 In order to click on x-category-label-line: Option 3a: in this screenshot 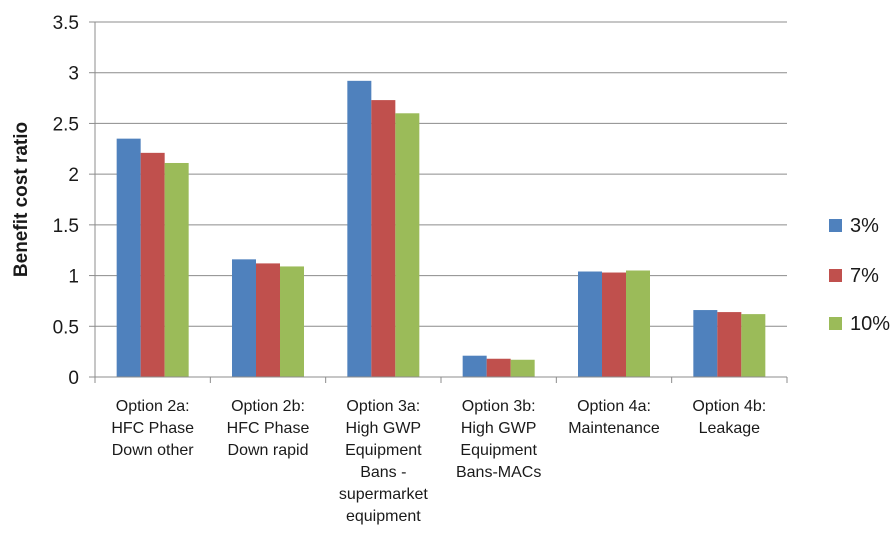, I will do `click(383, 406)`.